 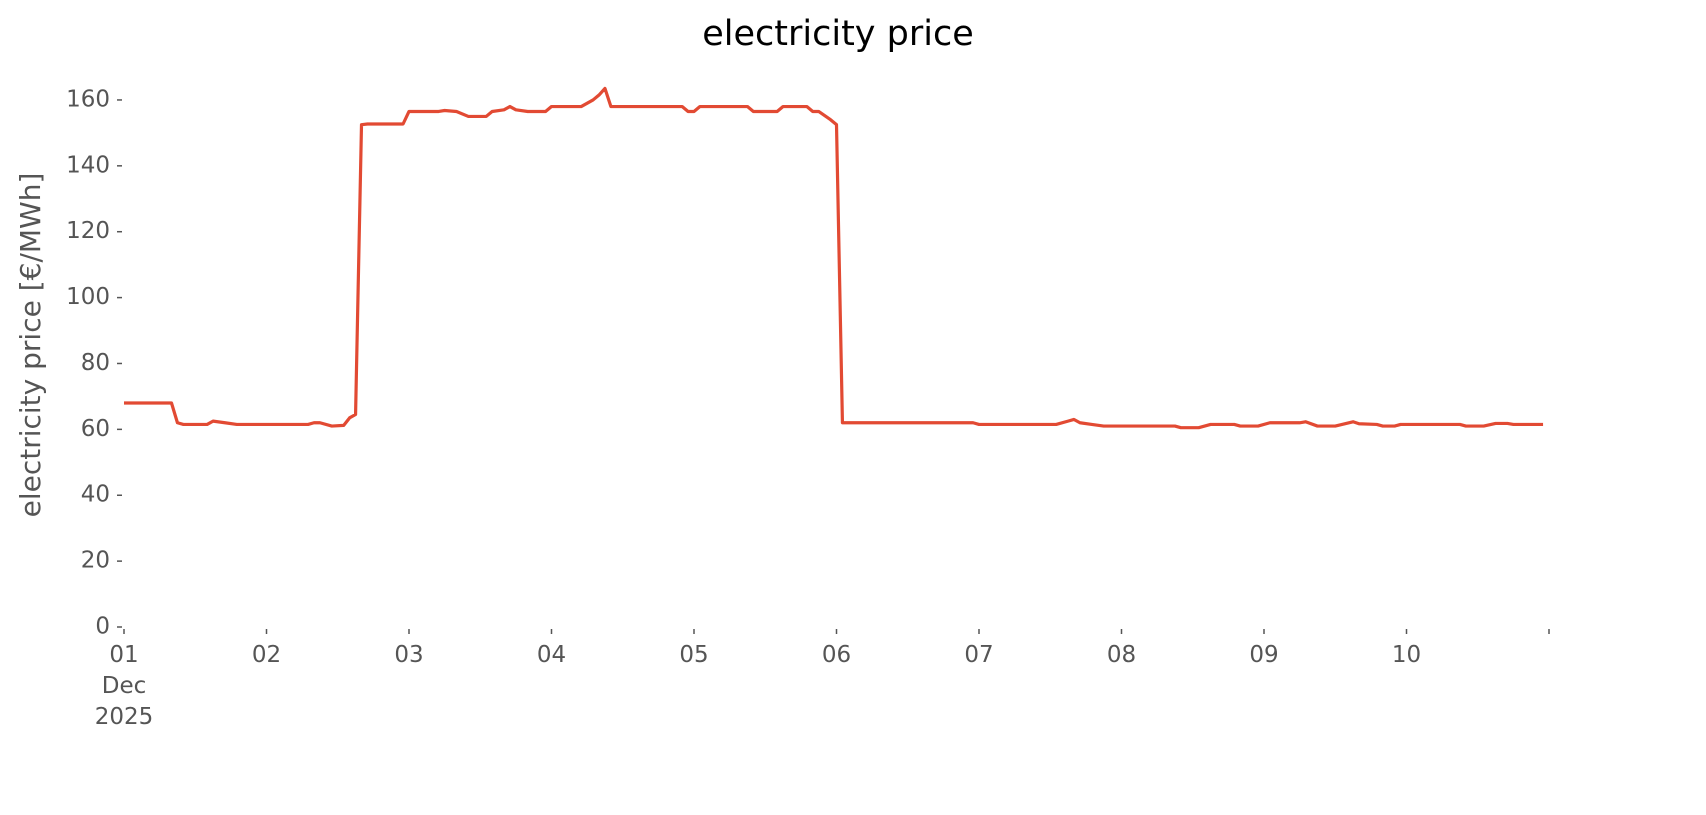 What do you see at coordinates (95, 561) in the screenshot?
I see `y-tick-label: 20` at bounding box center [95, 561].